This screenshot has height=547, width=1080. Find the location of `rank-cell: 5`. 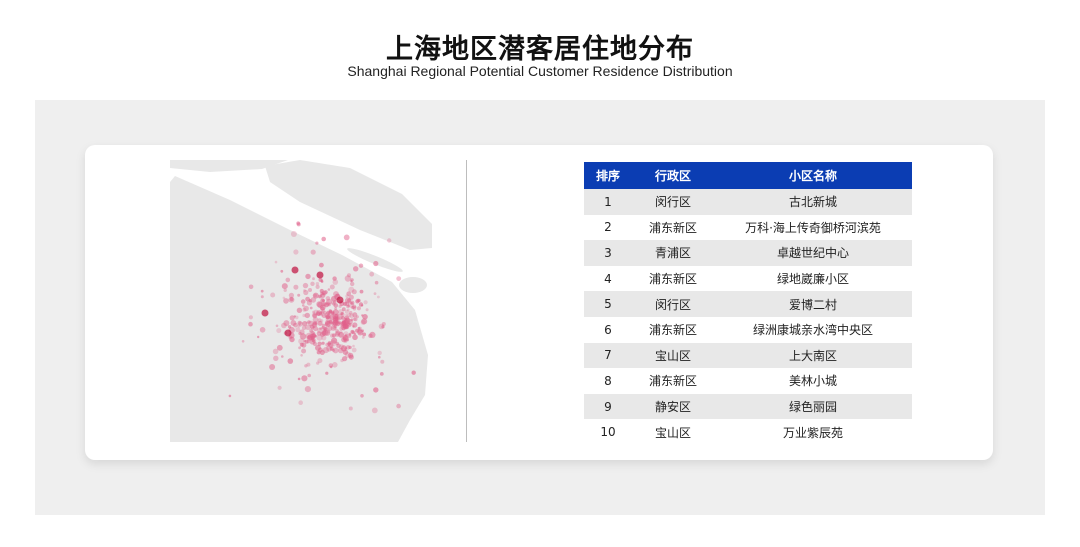

rank-cell: 5 is located at coordinates (608, 304).